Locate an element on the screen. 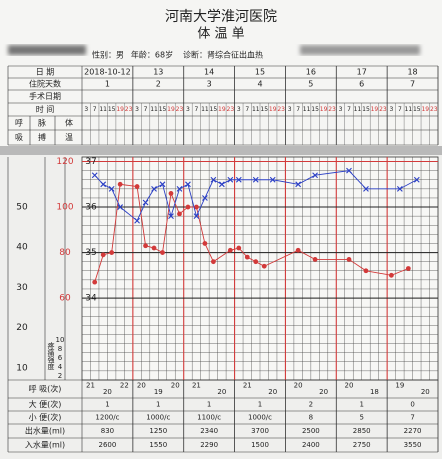 The height and width of the screenshot is (459, 442). breath-tick-label: 20 is located at coordinates (22, 328).